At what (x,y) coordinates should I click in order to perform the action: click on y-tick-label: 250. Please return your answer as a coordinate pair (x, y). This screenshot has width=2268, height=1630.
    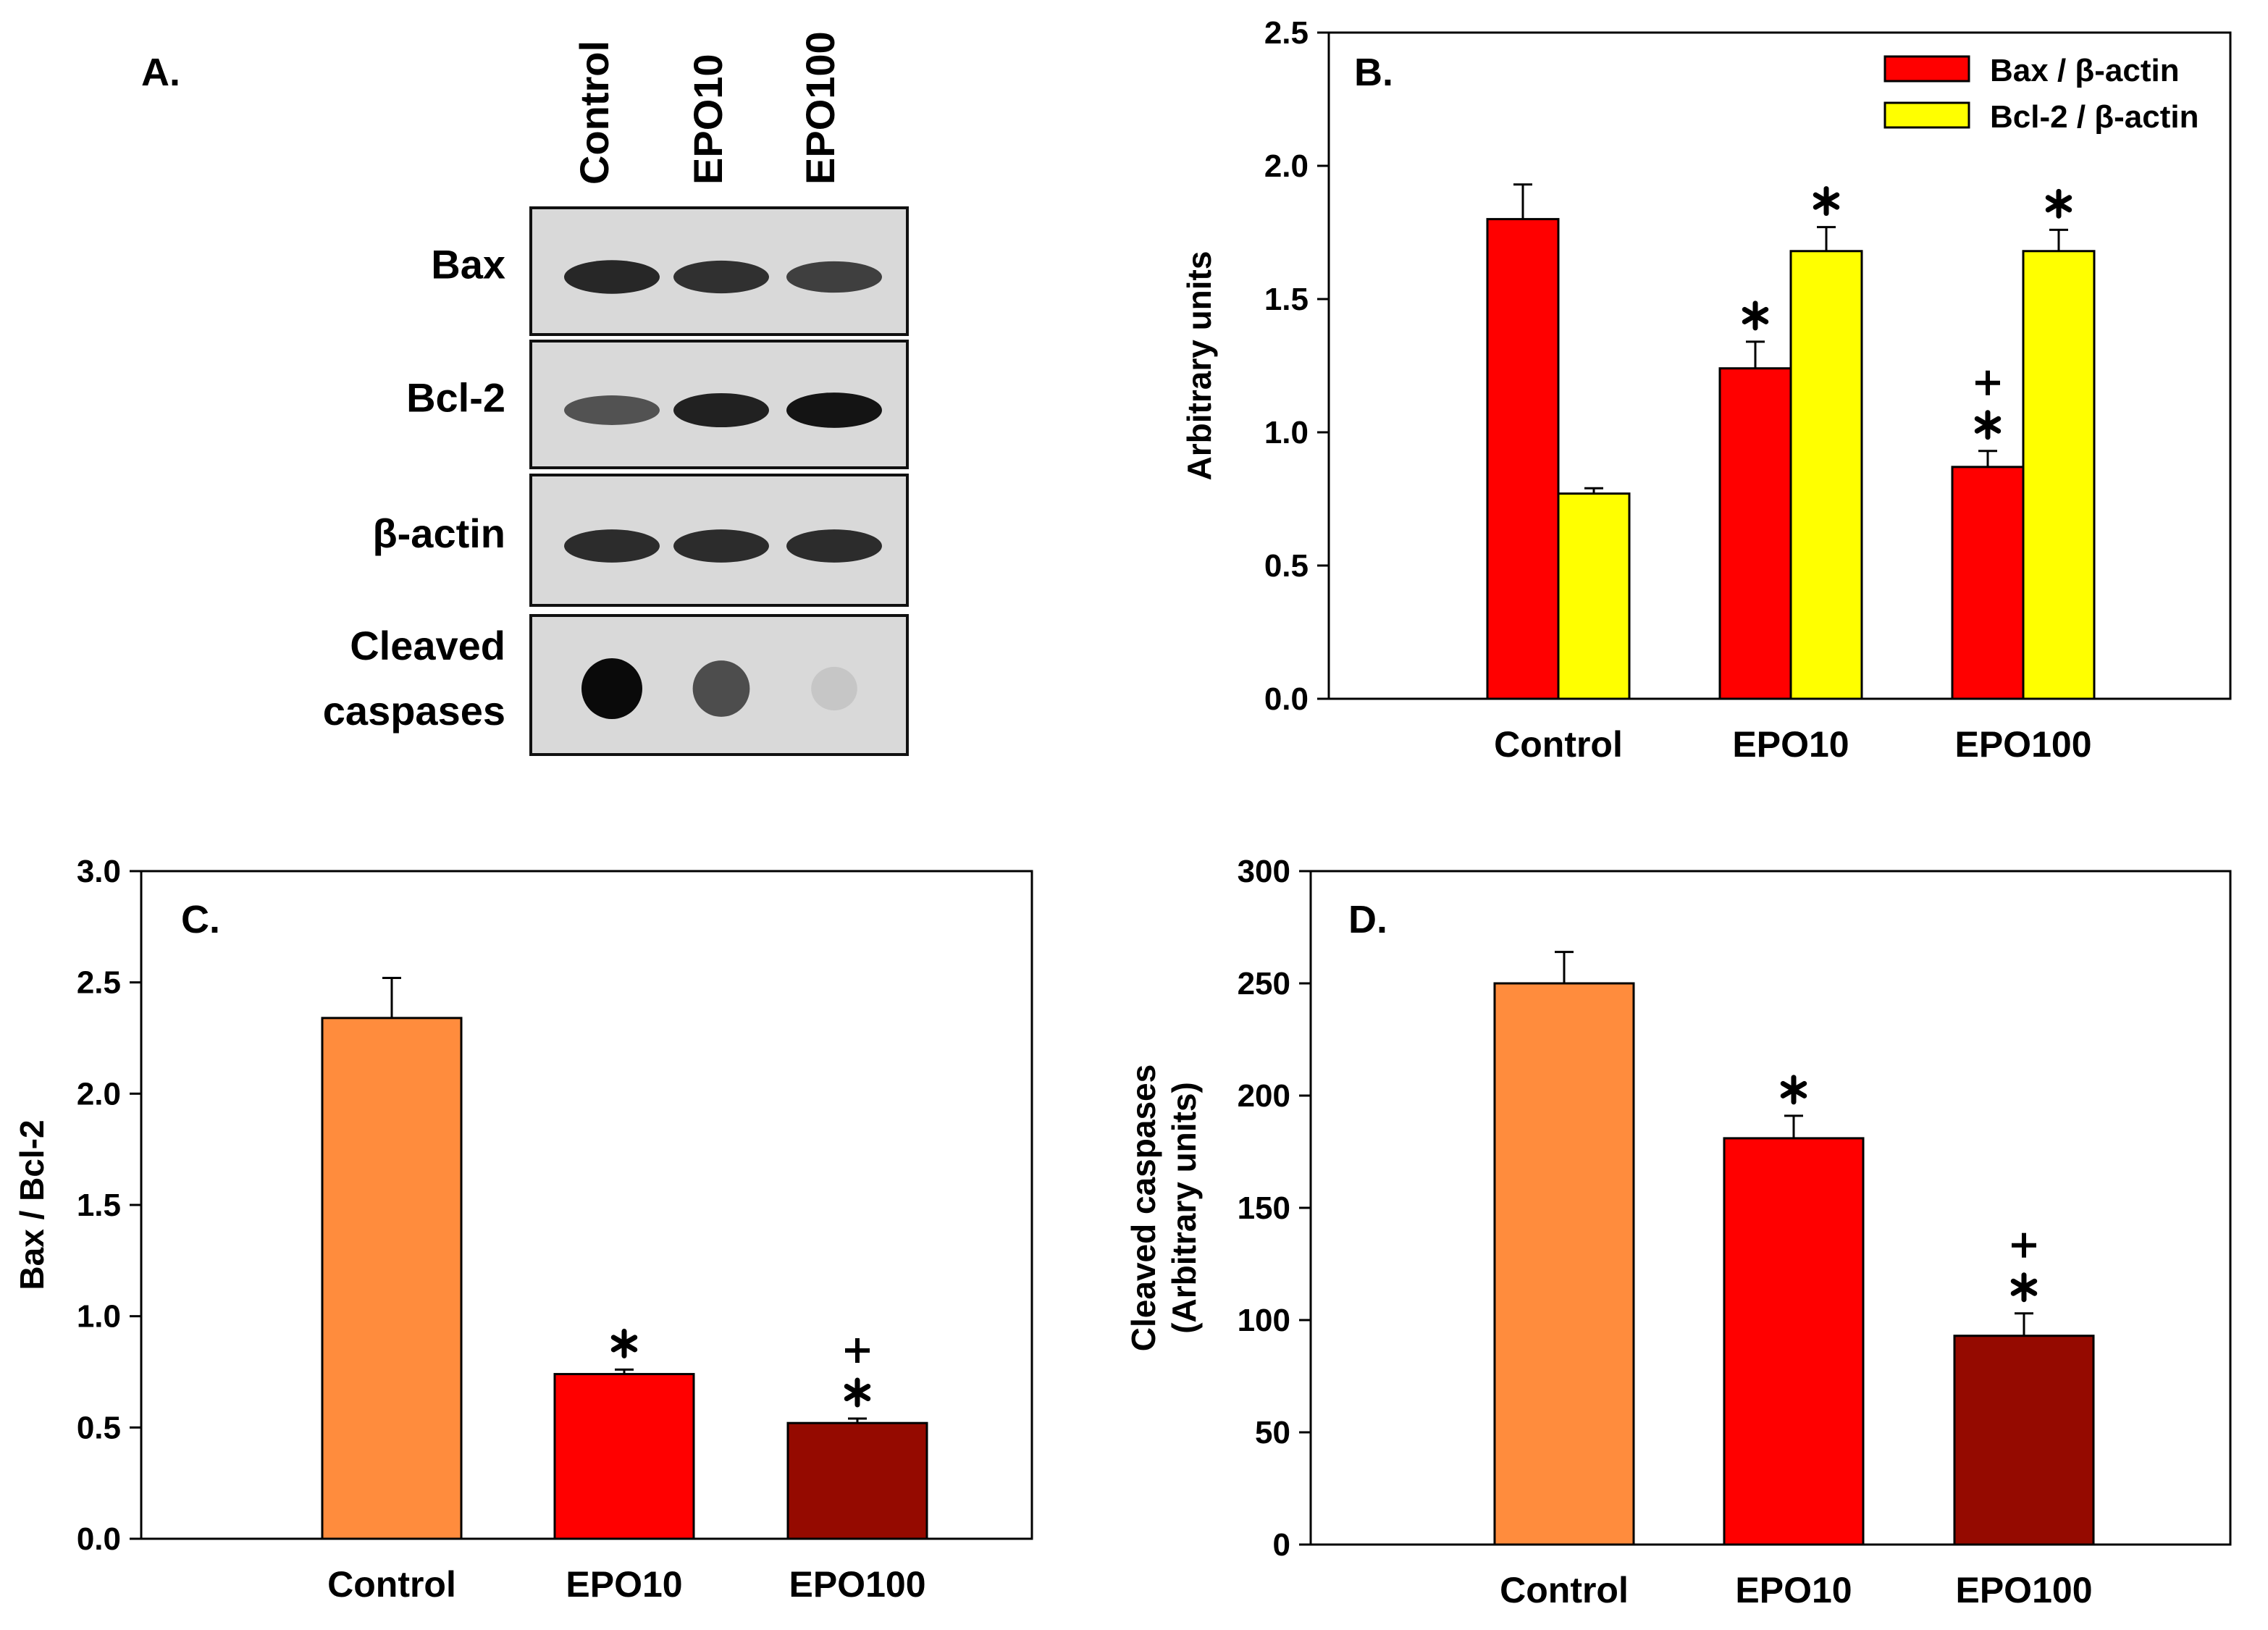
    Looking at the image, I should click on (1264, 984).